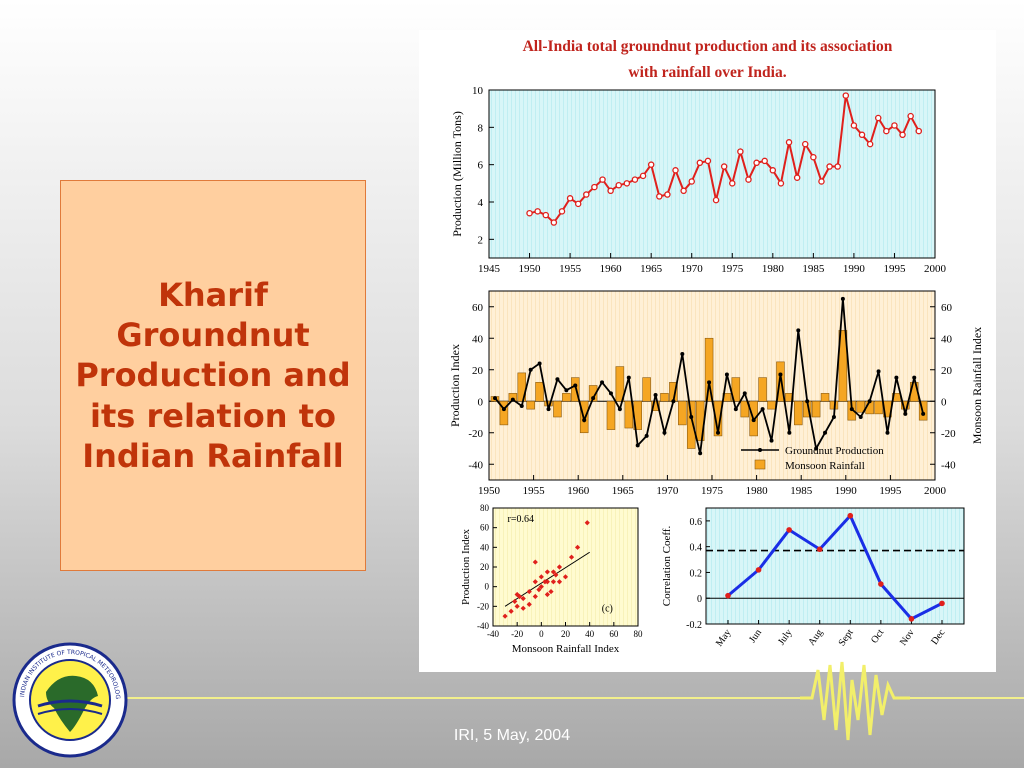  I want to click on x-tick-label: 1975, so click(712, 491).